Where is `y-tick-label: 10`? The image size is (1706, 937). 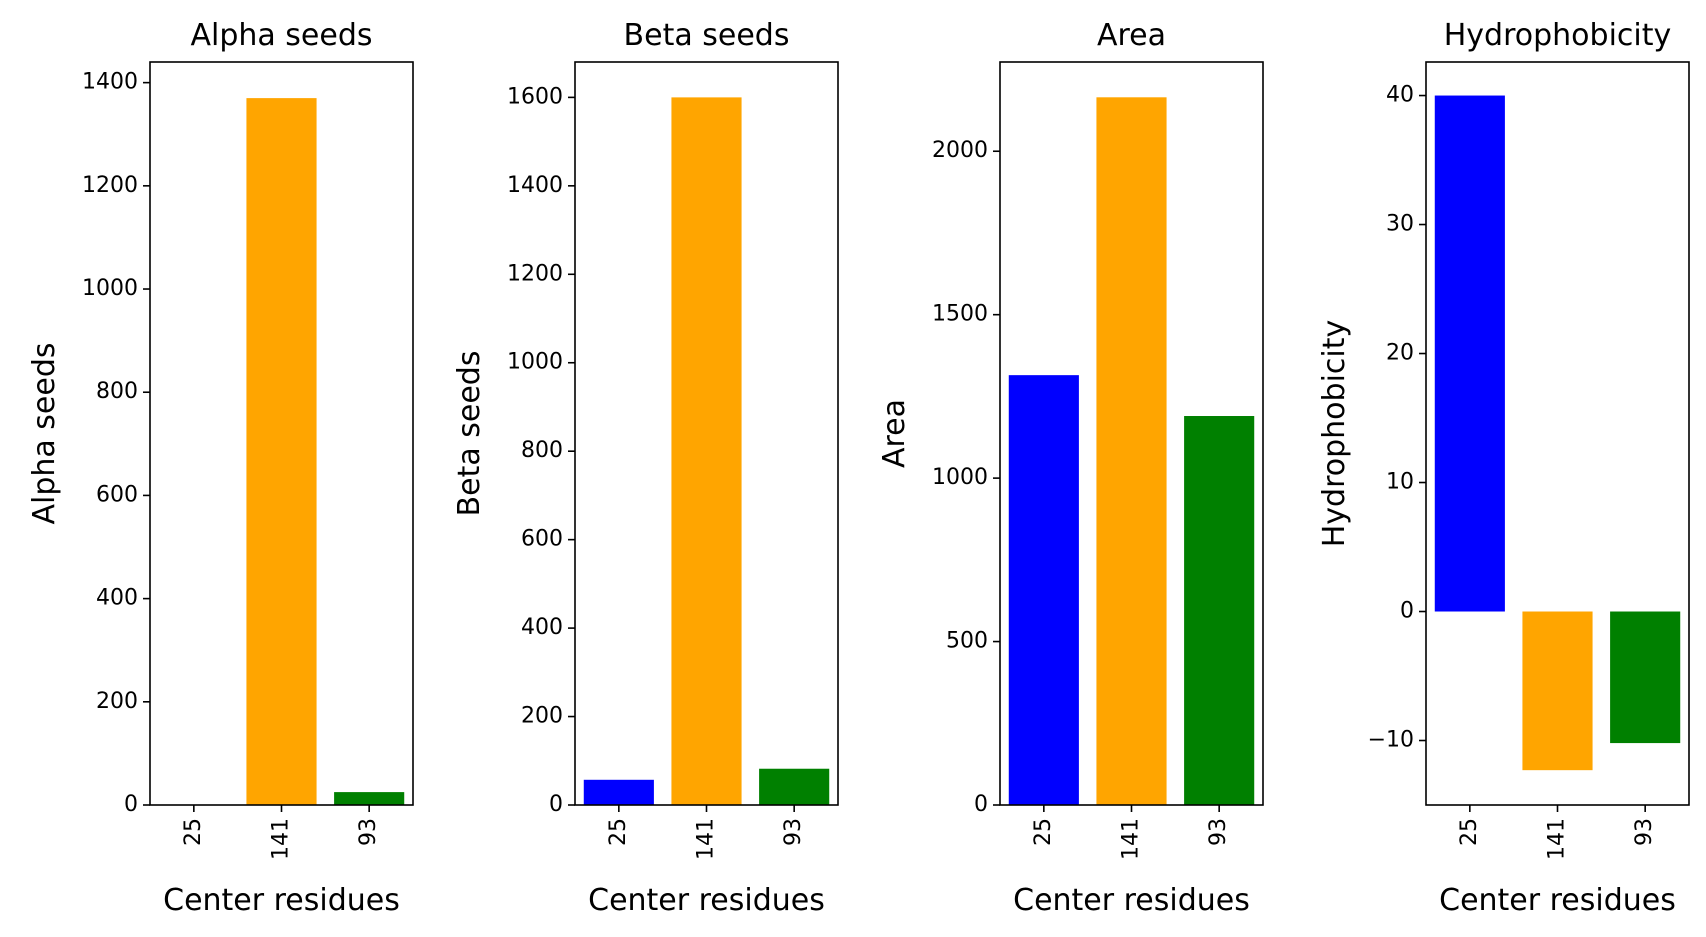
y-tick-label: 10 is located at coordinates (1400, 482).